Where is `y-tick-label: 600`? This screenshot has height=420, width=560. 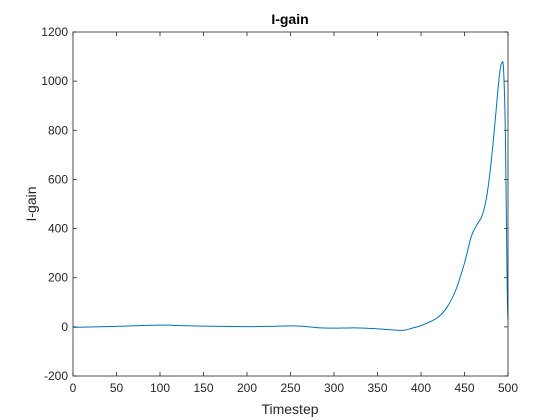 y-tick-label: 600 is located at coordinates (58, 179).